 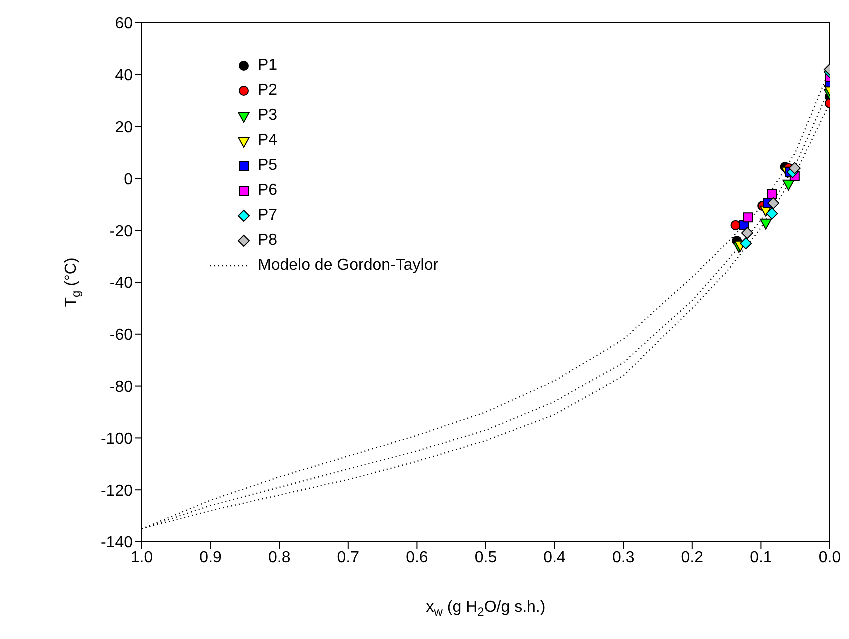 I want to click on x-tick-label: 0.3, so click(x=623, y=557).